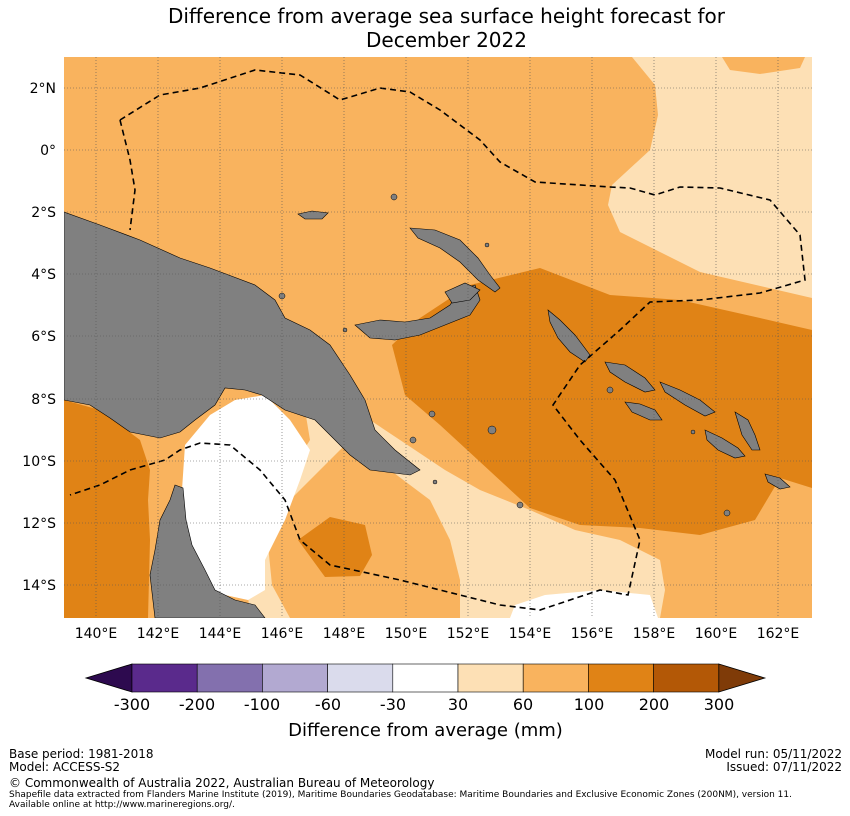  Describe the element at coordinates (425, 730) in the screenshot. I see `colorbar-title: Difference from average (mm)` at that location.